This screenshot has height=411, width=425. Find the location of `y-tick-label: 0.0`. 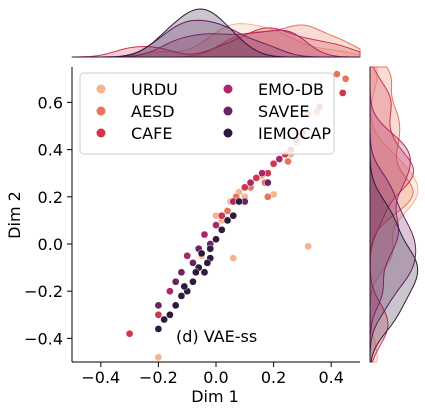

y-tick-label: 0.0 is located at coordinates (50, 244).